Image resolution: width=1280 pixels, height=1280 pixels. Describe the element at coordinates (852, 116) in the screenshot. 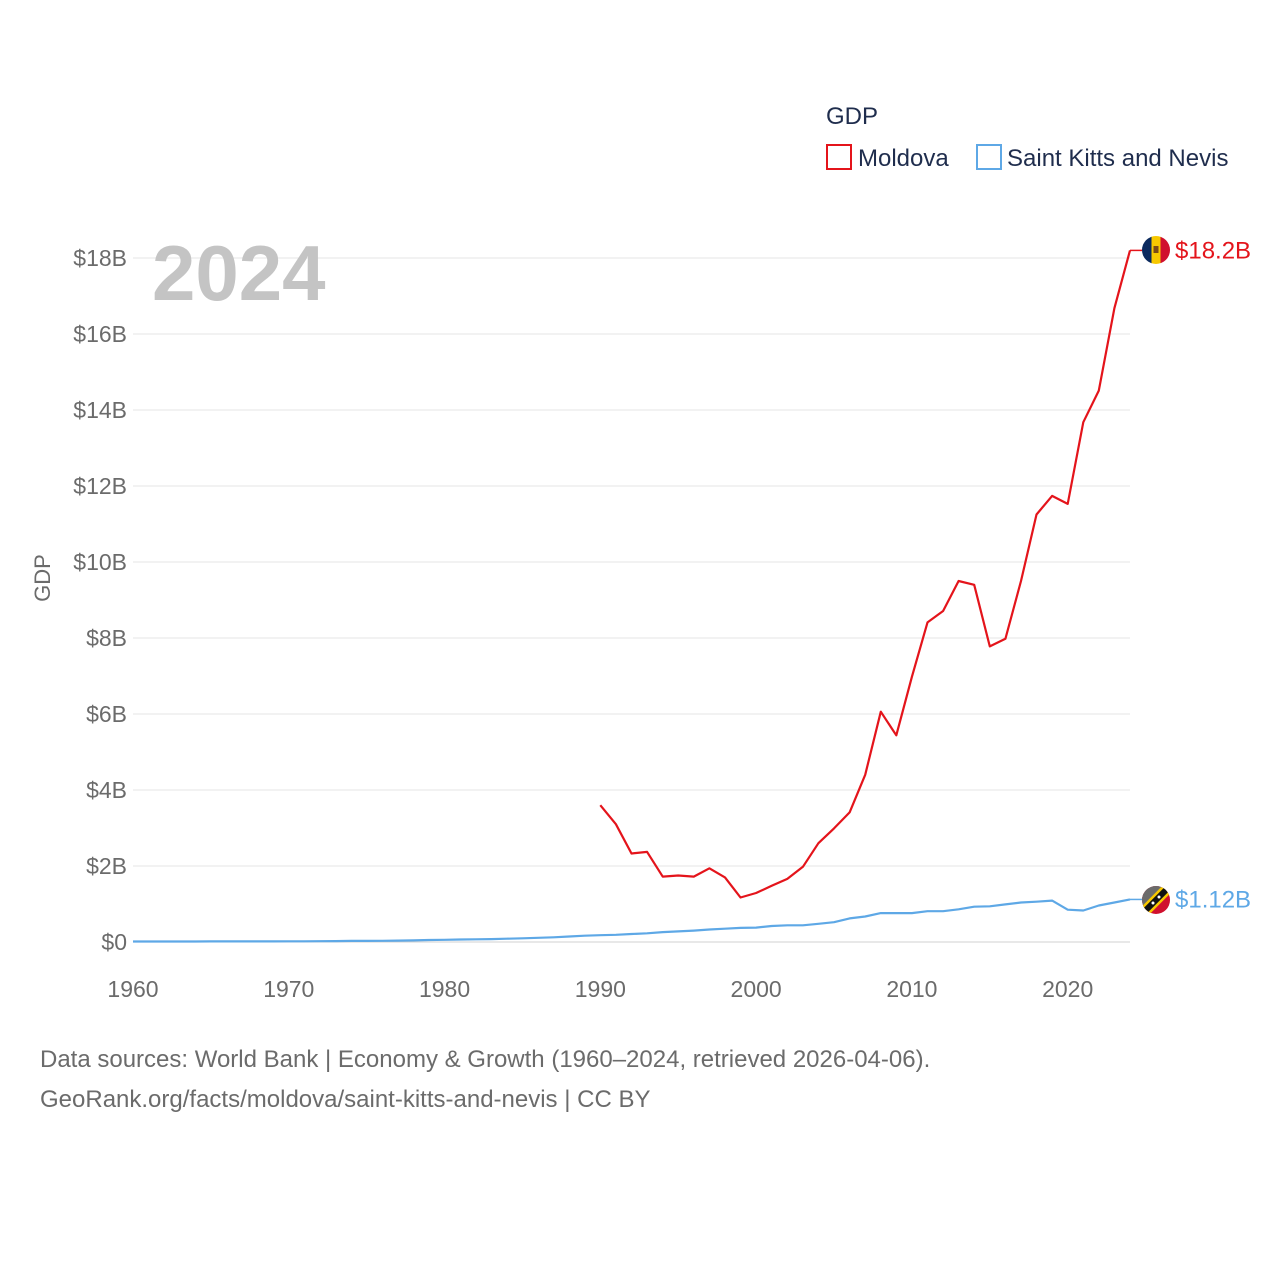

I see `legend-title: GDP` at that location.